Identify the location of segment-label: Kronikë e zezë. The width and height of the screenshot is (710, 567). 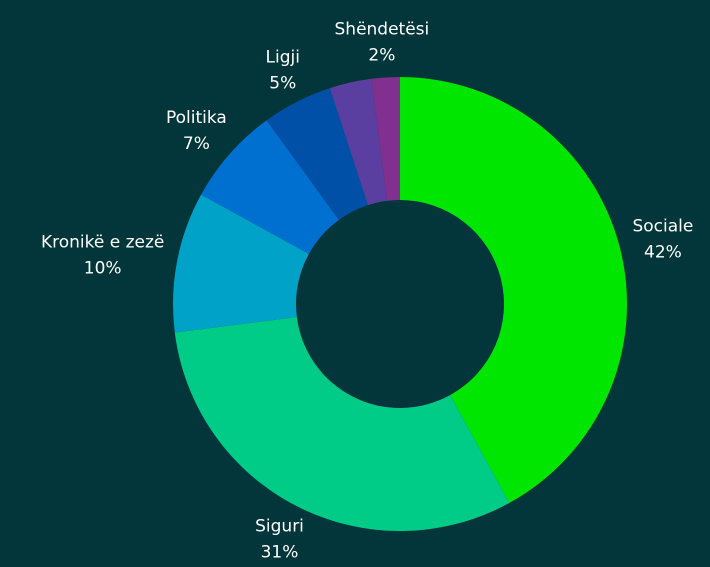
(102, 243).